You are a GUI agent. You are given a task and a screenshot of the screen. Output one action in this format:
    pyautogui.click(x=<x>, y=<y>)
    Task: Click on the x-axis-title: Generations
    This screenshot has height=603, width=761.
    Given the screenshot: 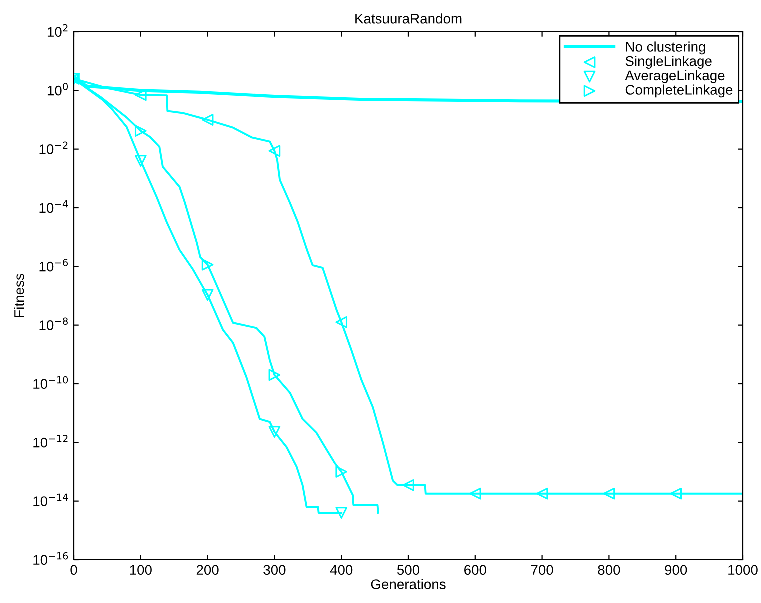 What is the action you would take?
    pyautogui.click(x=408, y=584)
    